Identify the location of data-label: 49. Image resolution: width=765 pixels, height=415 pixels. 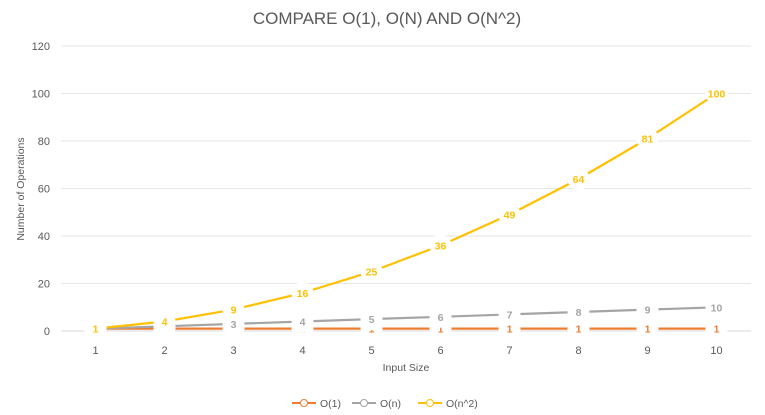
(510, 216).